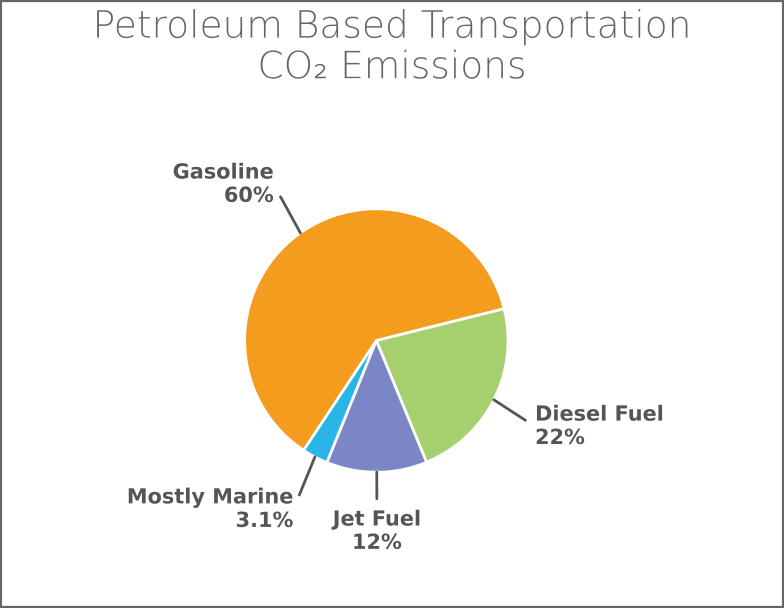 The width and height of the screenshot is (784, 608). I want to click on data-label: 3.1%, so click(265, 519).